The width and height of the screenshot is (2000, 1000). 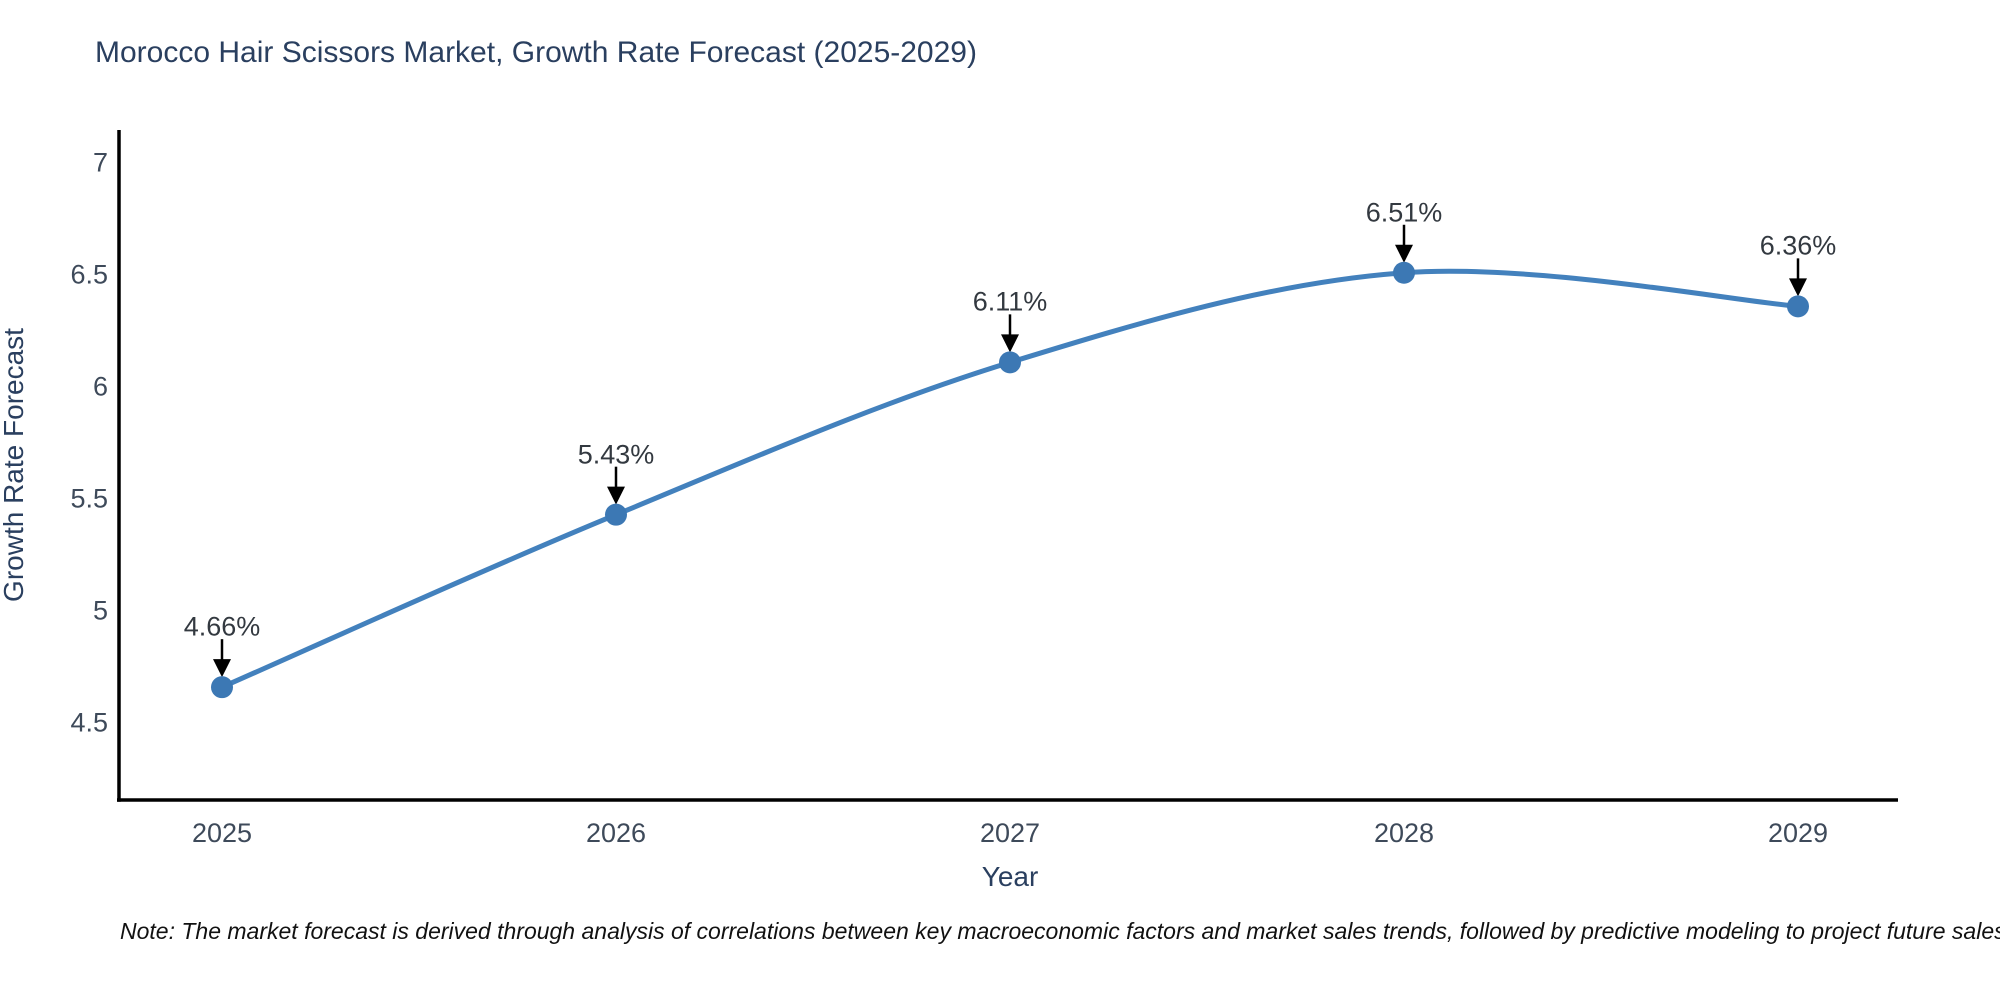 What do you see at coordinates (1010, 876) in the screenshot?
I see `x-axis-title: Year` at bounding box center [1010, 876].